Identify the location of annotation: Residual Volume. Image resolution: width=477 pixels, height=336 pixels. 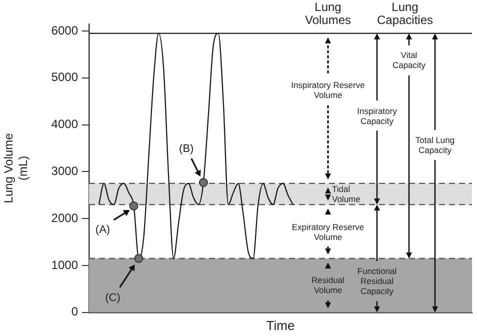
(328, 285).